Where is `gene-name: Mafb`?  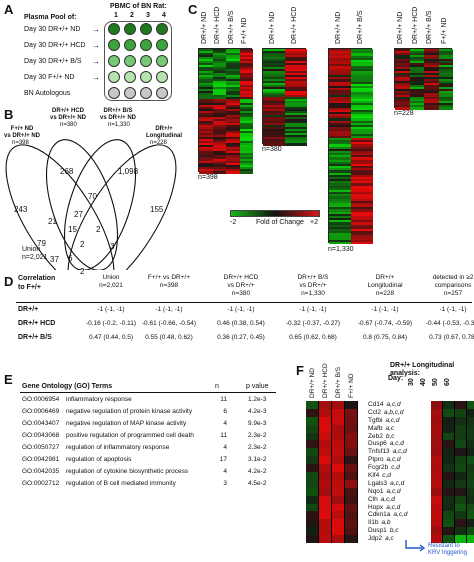
gene-name: Mafb is located at coordinates (375, 428).